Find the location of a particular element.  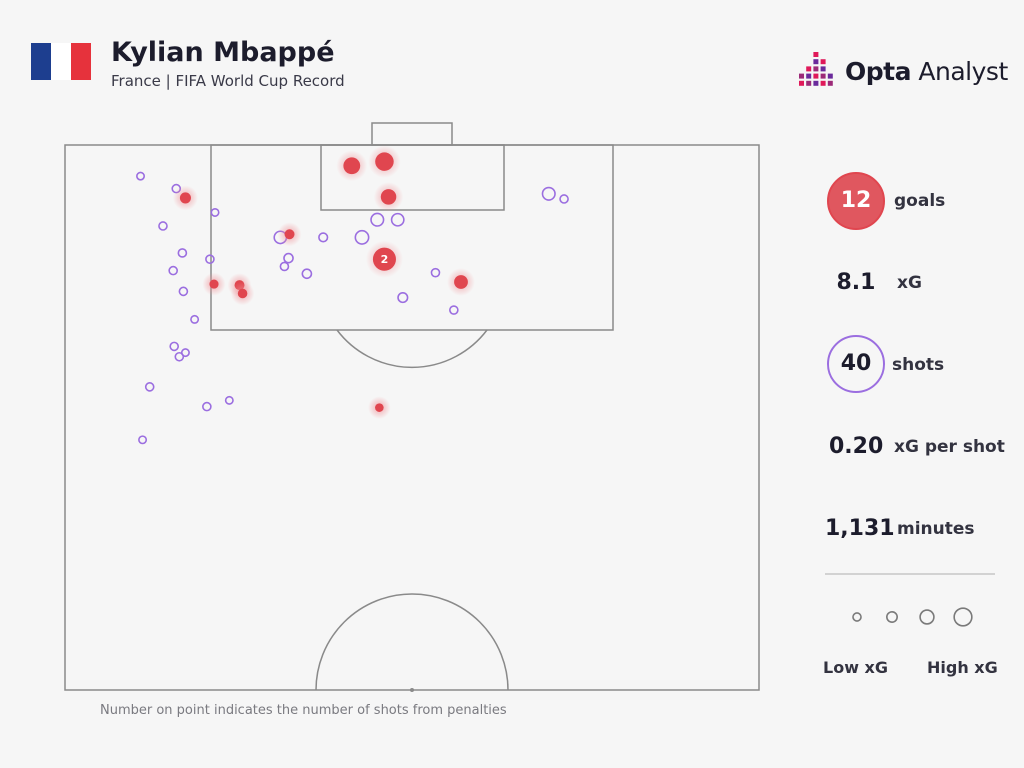

flag-stripe-white is located at coordinates (61, 61).